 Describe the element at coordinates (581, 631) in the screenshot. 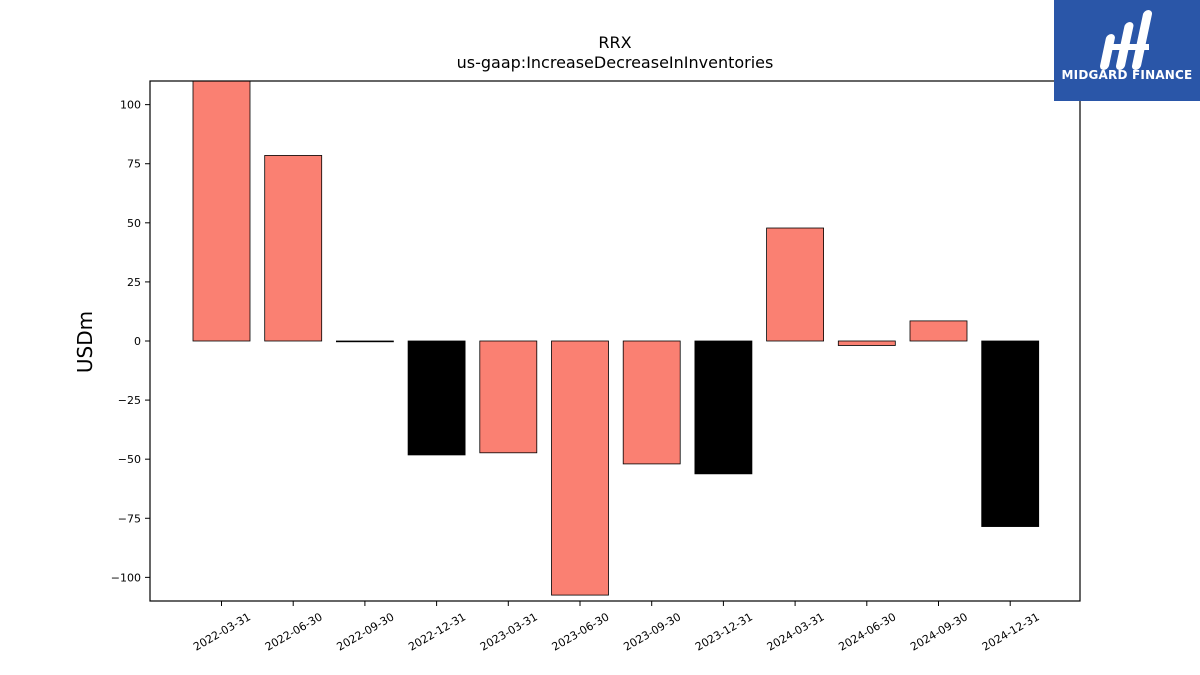

I see `x-tick-label: 2023-06-30` at that location.